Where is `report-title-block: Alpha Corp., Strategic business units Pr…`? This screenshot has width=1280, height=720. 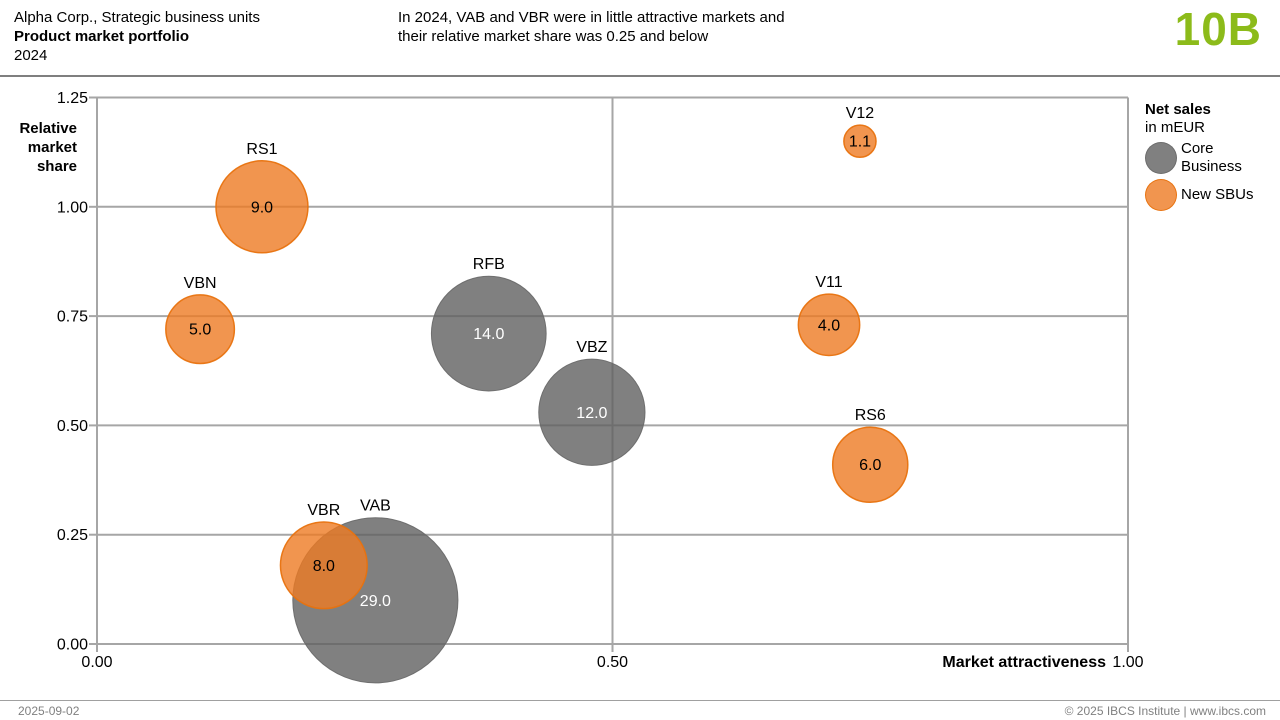 report-title-block: Alpha Corp., Strategic business units Pr… is located at coordinates (137, 36).